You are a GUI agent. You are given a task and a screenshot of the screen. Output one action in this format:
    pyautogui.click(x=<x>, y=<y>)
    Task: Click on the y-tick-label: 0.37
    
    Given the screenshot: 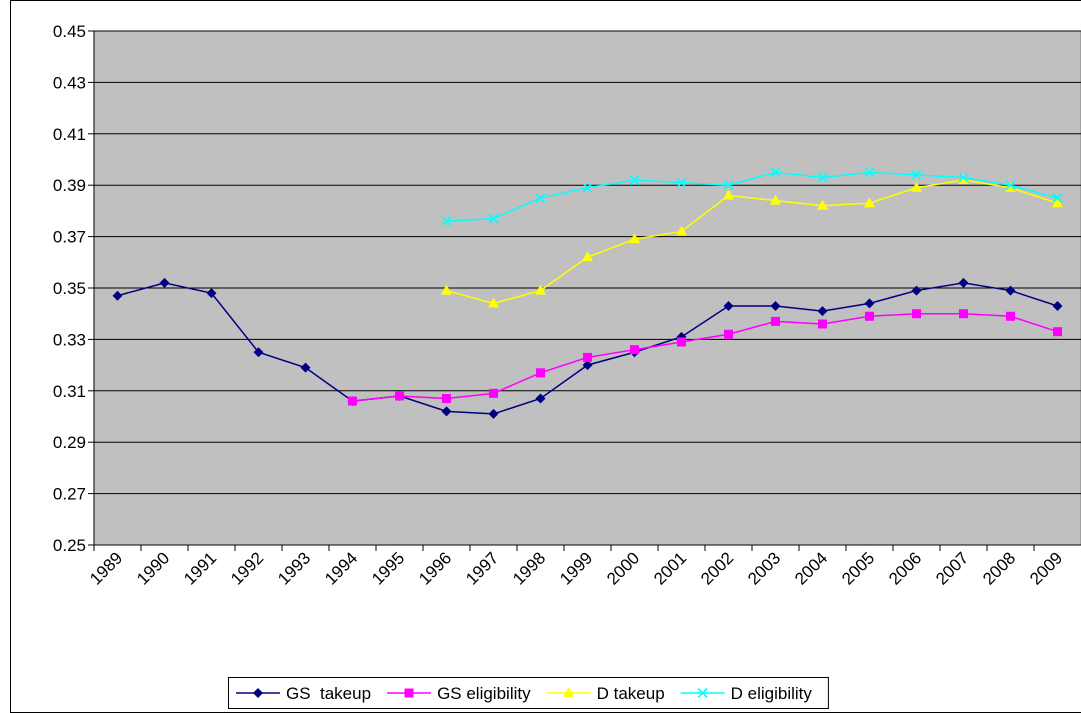 What is the action you would take?
    pyautogui.click(x=69, y=237)
    